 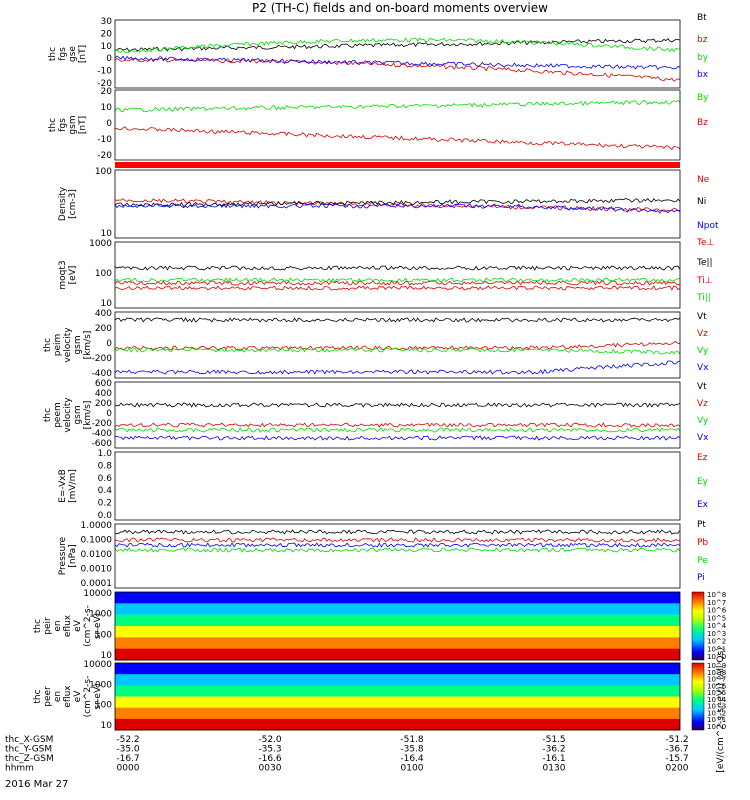 What do you see at coordinates (412, 740) in the screenshot?
I see `ephemeris-value: -51.8` at bounding box center [412, 740].